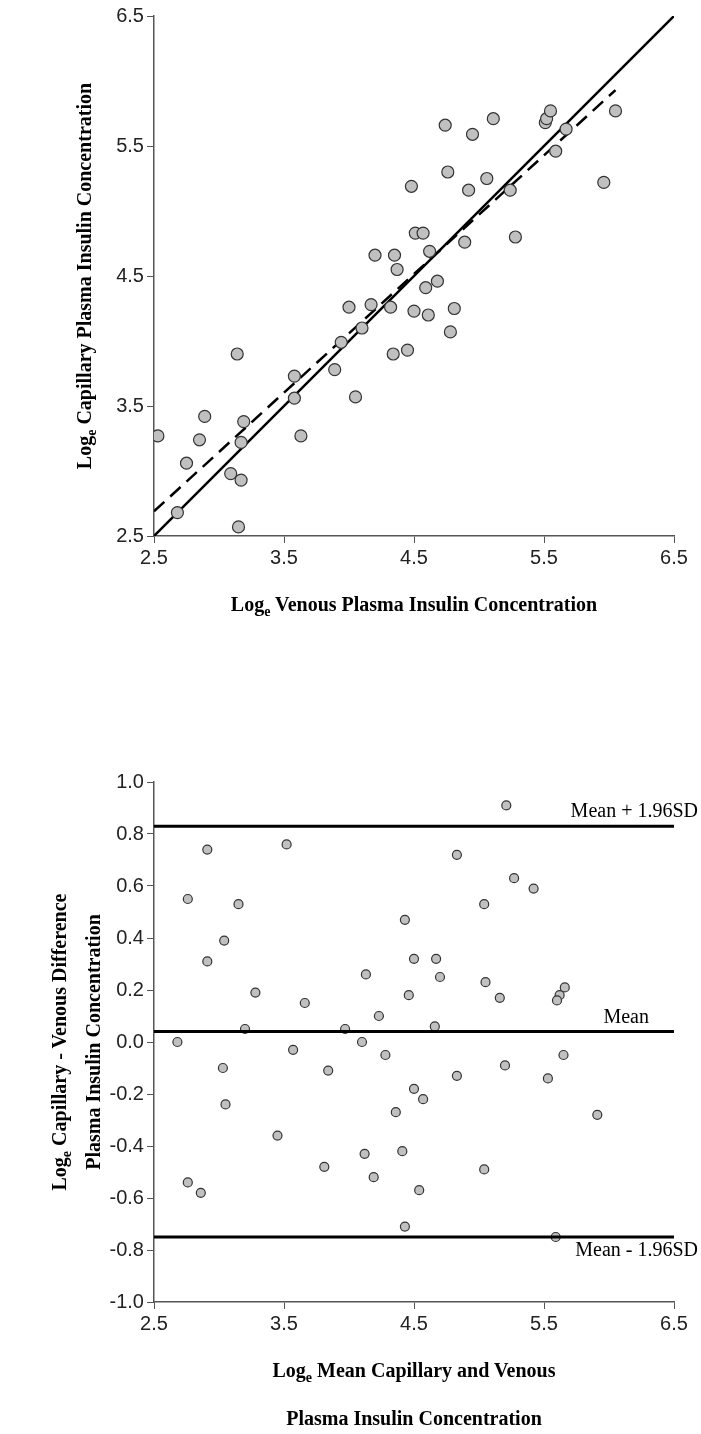  I want to click on ref-line-label: Mean + 1.96SD, so click(634, 810).